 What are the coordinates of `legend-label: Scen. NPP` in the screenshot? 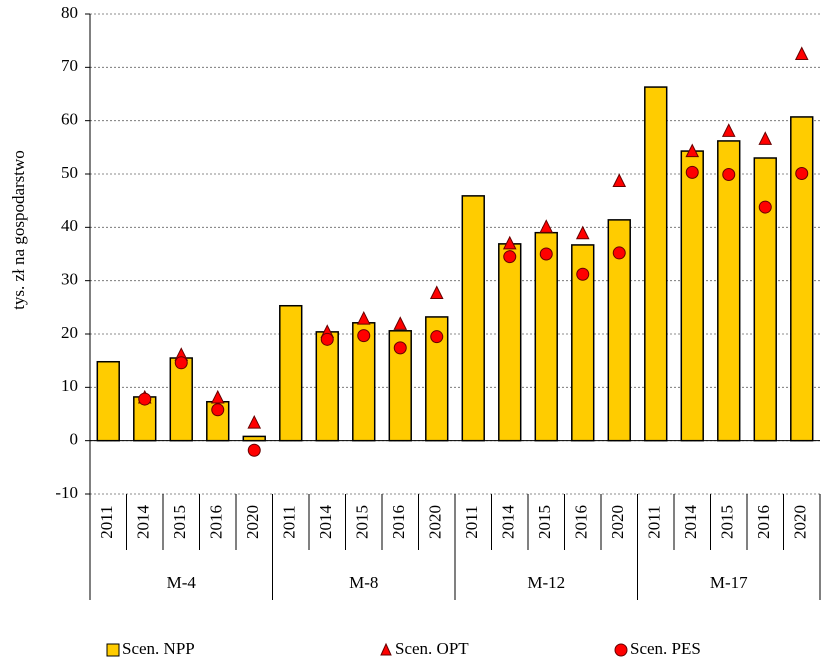 It's located at (158, 648).